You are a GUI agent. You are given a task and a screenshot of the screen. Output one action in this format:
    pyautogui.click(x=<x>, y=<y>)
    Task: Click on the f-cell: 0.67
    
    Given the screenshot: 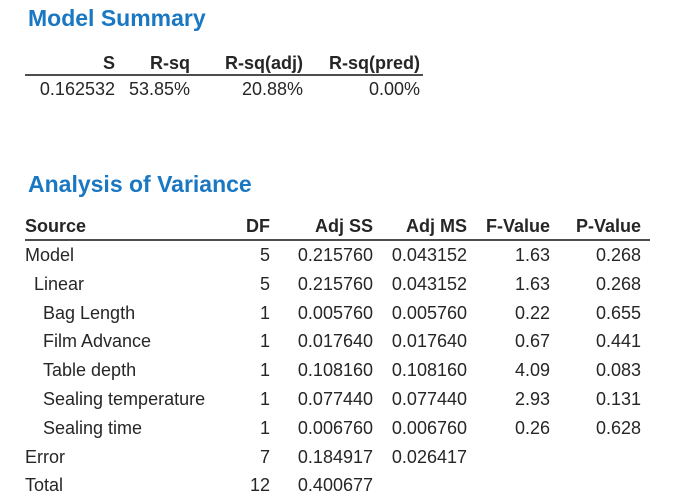 What is the action you would take?
    pyautogui.click(x=532, y=341)
    